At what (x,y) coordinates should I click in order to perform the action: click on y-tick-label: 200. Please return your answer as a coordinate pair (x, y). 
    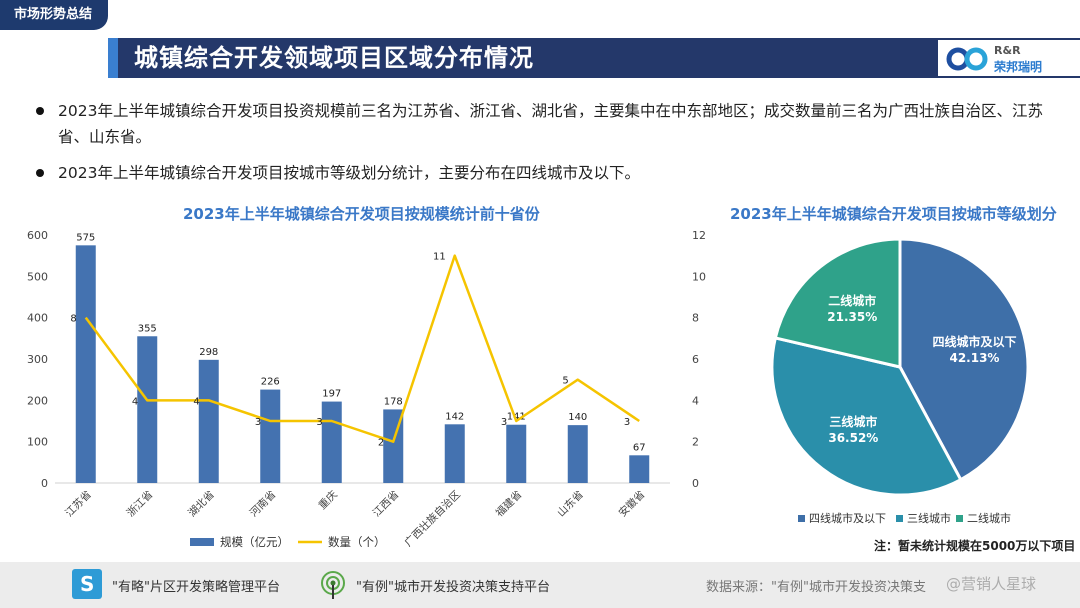
    Looking at the image, I should click on (37, 400).